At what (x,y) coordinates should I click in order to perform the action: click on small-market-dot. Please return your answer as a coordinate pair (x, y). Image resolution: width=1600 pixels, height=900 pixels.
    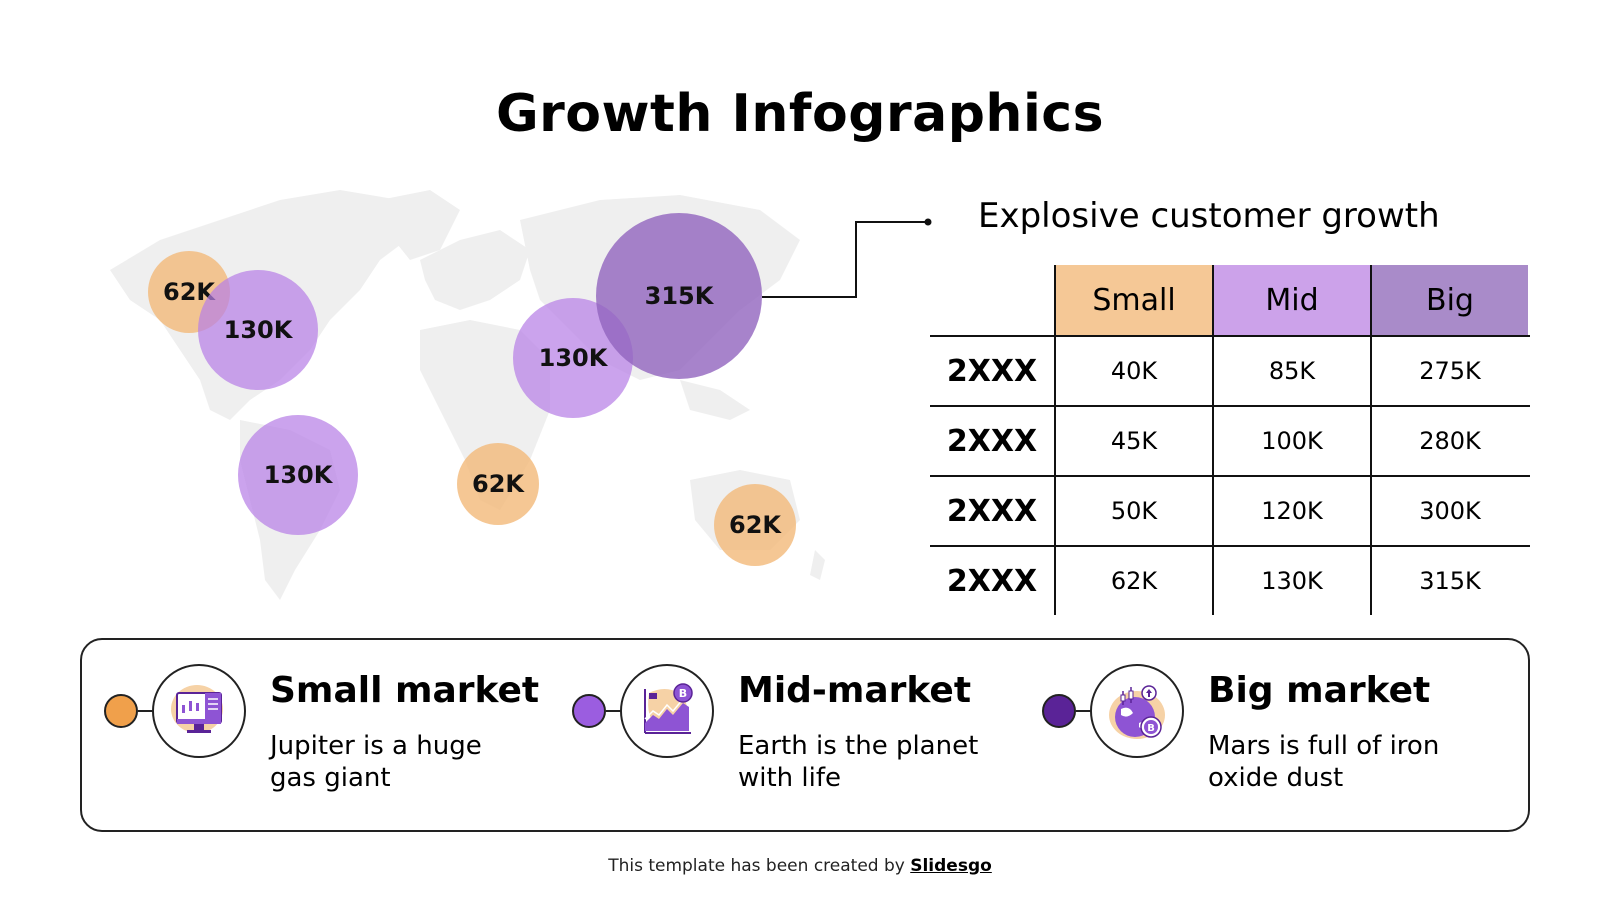
    Looking at the image, I should click on (121, 711).